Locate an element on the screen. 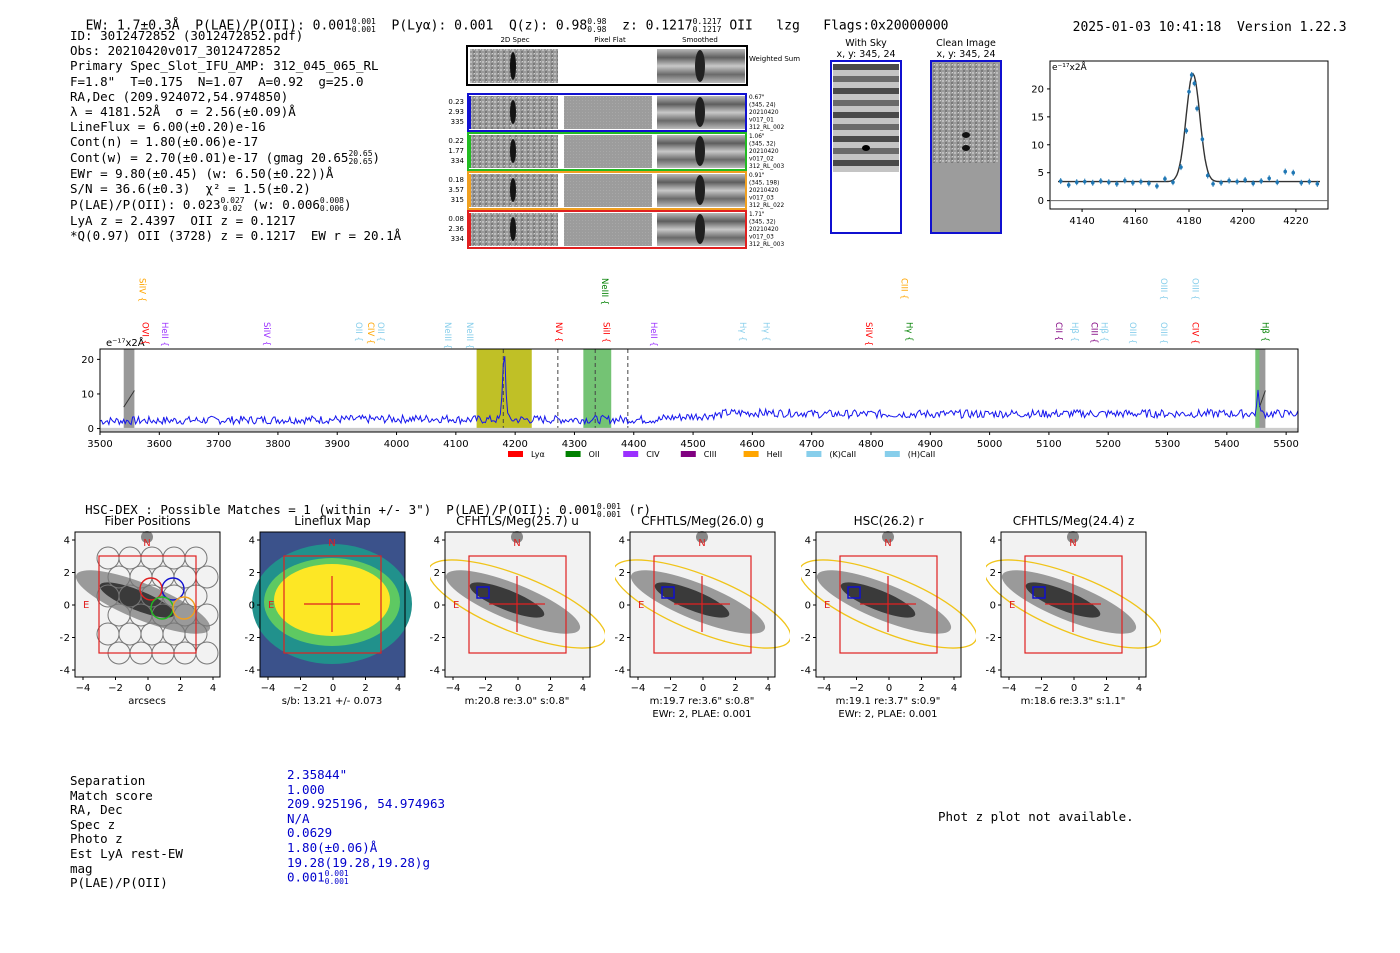  header-qz: Q(z): 0.98 is located at coordinates (548, 26).